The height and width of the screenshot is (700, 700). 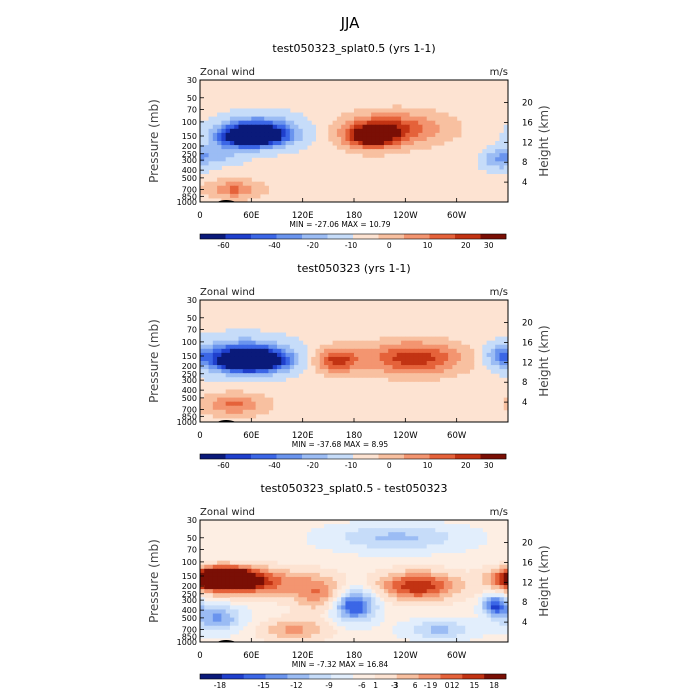 What do you see at coordinates (395, 685) in the screenshot?
I see `colorbar-label: 3` at bounding box center [395, 685].